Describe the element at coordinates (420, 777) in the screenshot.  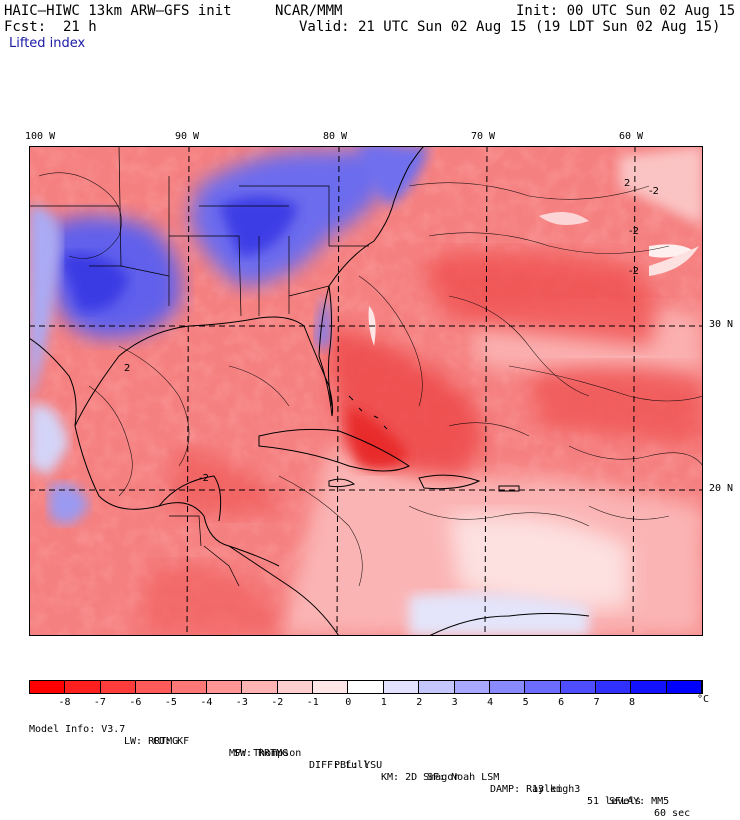
I see `eddy-coefficient: KM: 2D Smagor` at that location.